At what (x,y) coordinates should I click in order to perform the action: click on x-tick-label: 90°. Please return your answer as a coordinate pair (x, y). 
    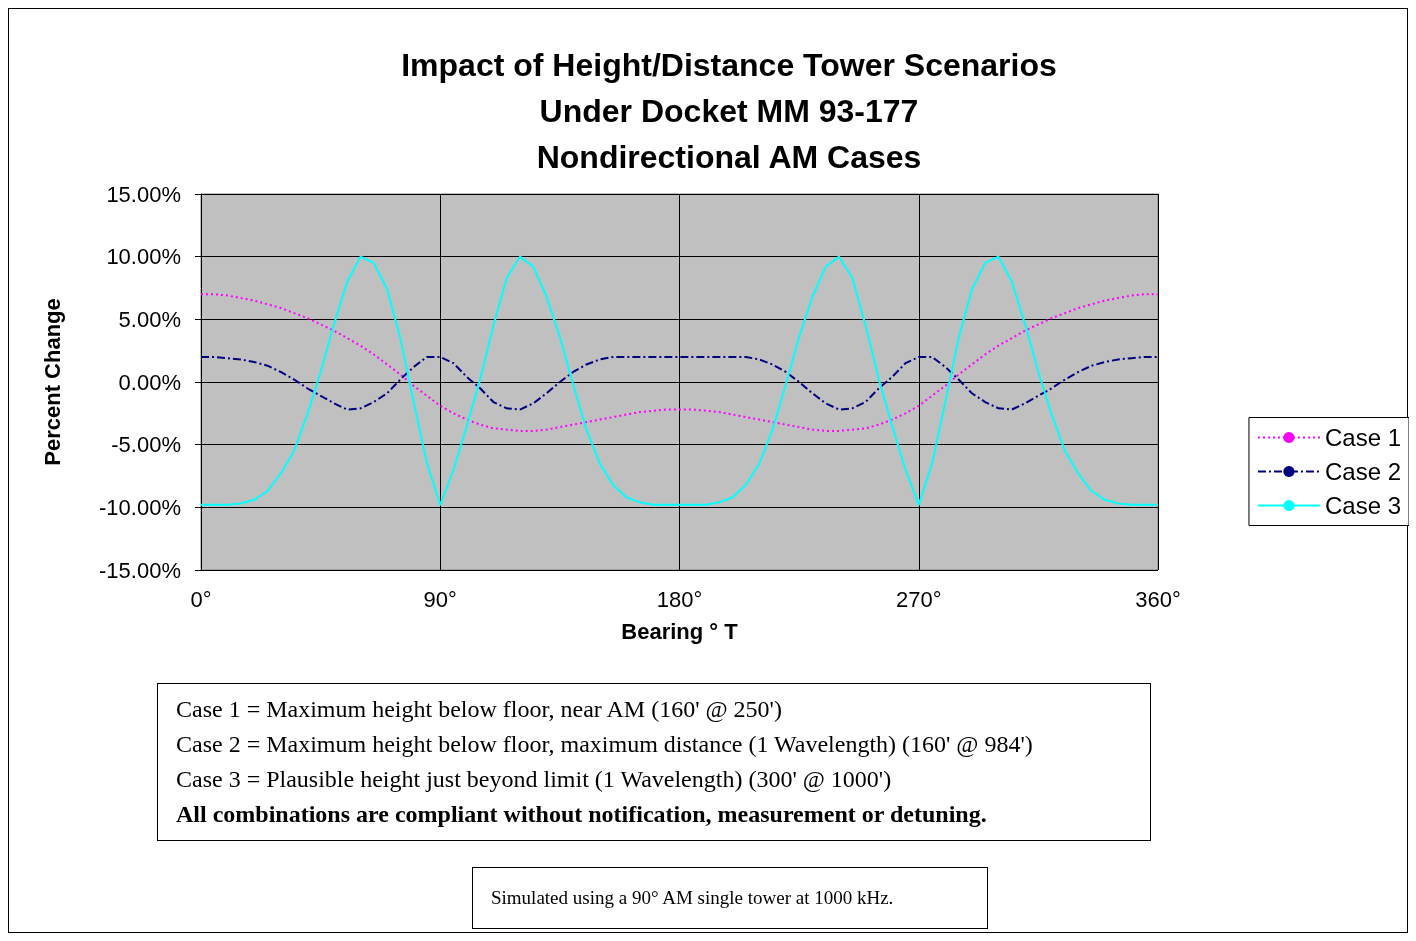
    Looking at the image, I should click on (440, 599).